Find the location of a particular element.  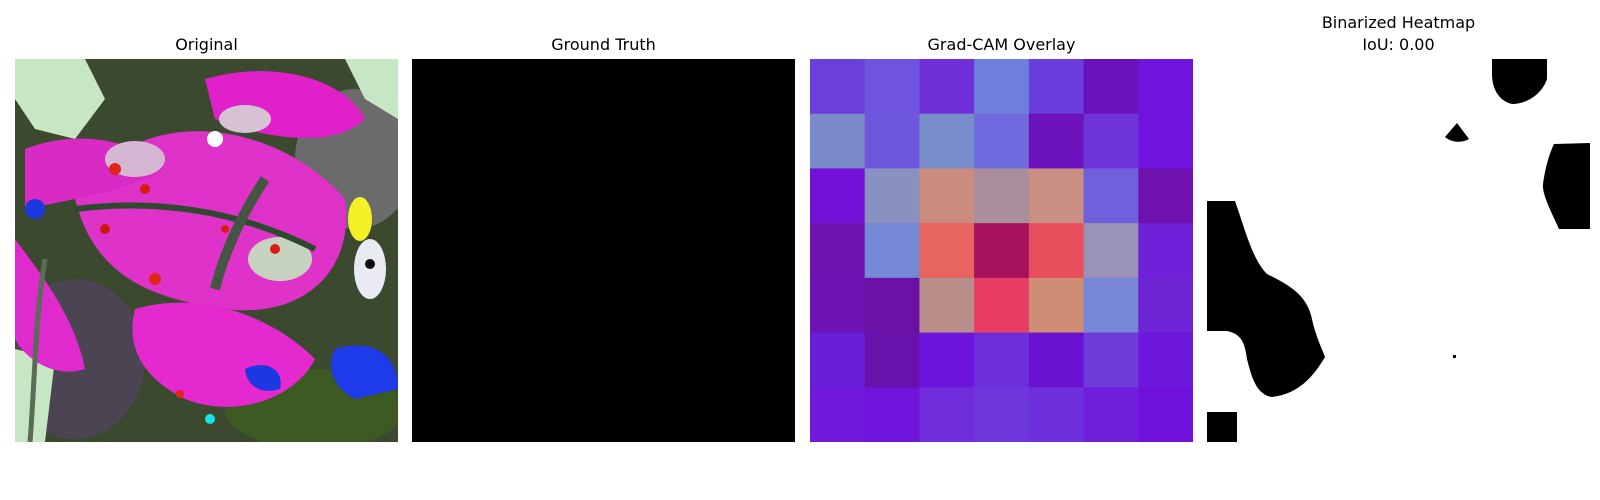

binarized-title: Binarized Heatmap is located at coordinates (1398, 22).